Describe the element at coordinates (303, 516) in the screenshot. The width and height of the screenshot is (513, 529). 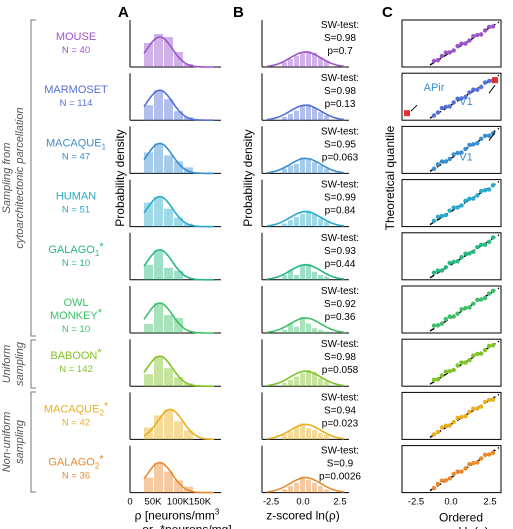
I see `panel-b-xlabel: z-scored ln(ρ)` at that location.